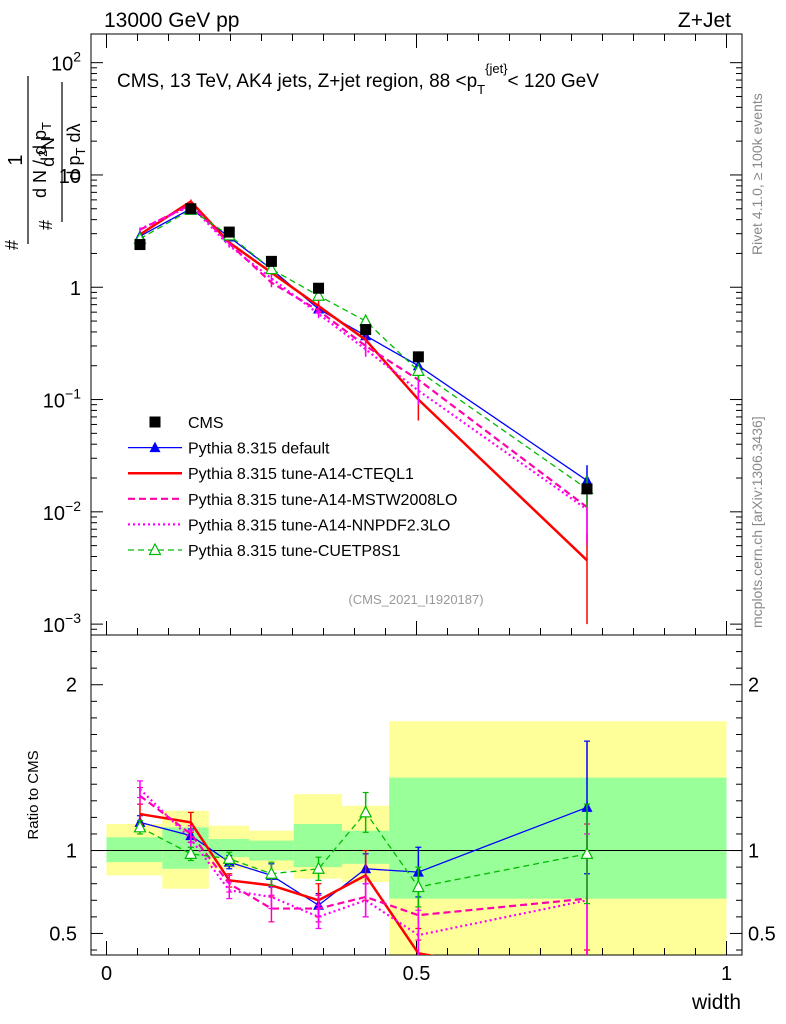 This screenshot has width=786, height=1024. Describe the element at coordinates (704, 20) in the screenshot. I see `header-process: Z+Jet` at that location.